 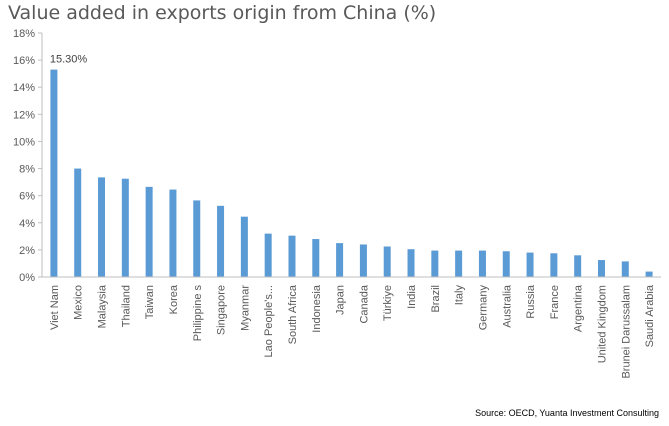 What do you see at coordinates (28, 156) in the screenshot?
I see `y-axis: 0% 2% 4% 6% 8% 10% 12% 14% 16% 18%` at bounding box center [28, 156].